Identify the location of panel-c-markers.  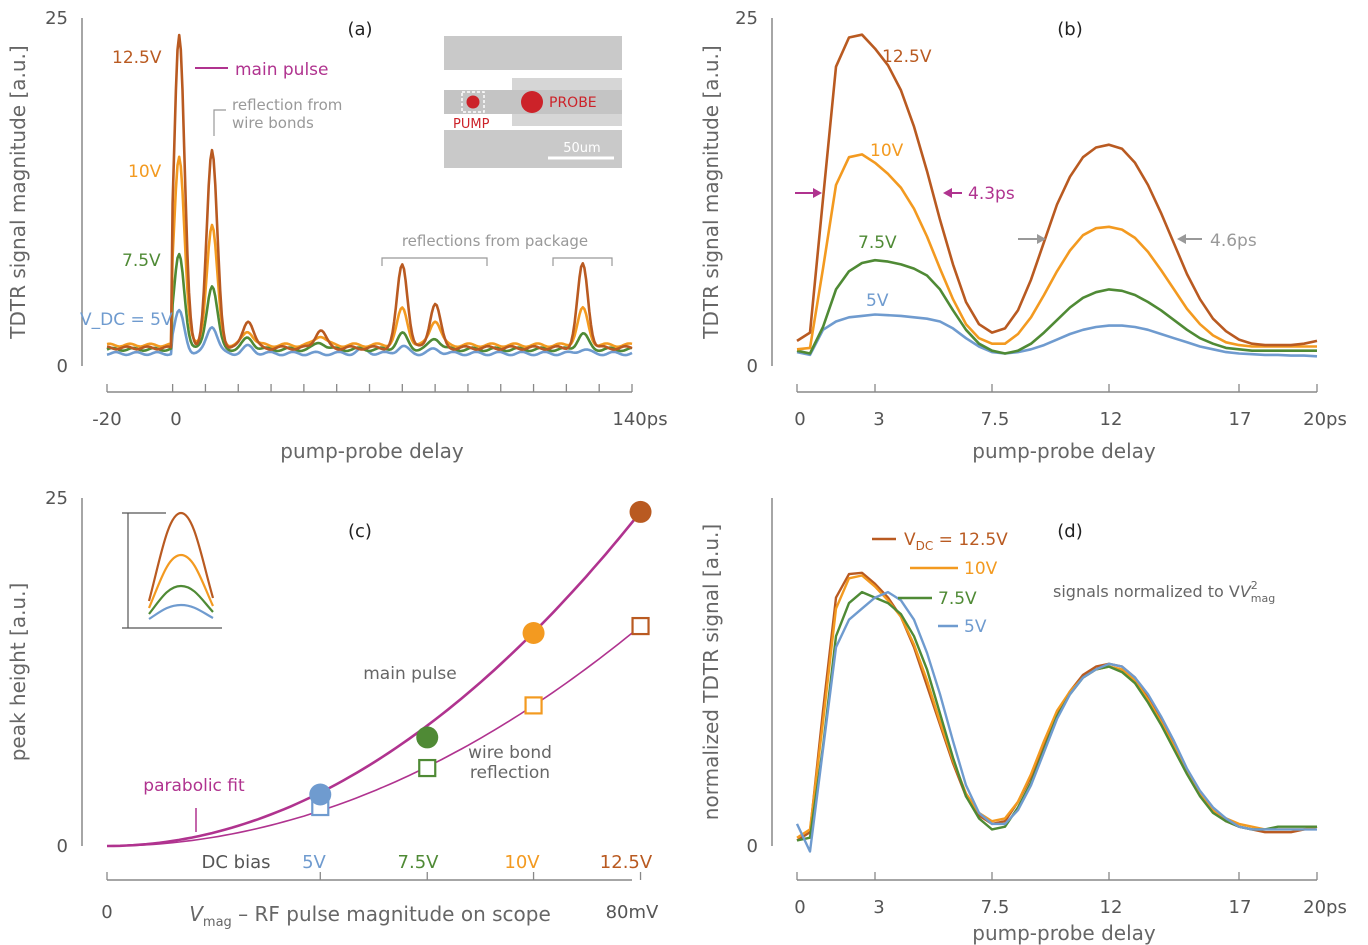
(480, 658).